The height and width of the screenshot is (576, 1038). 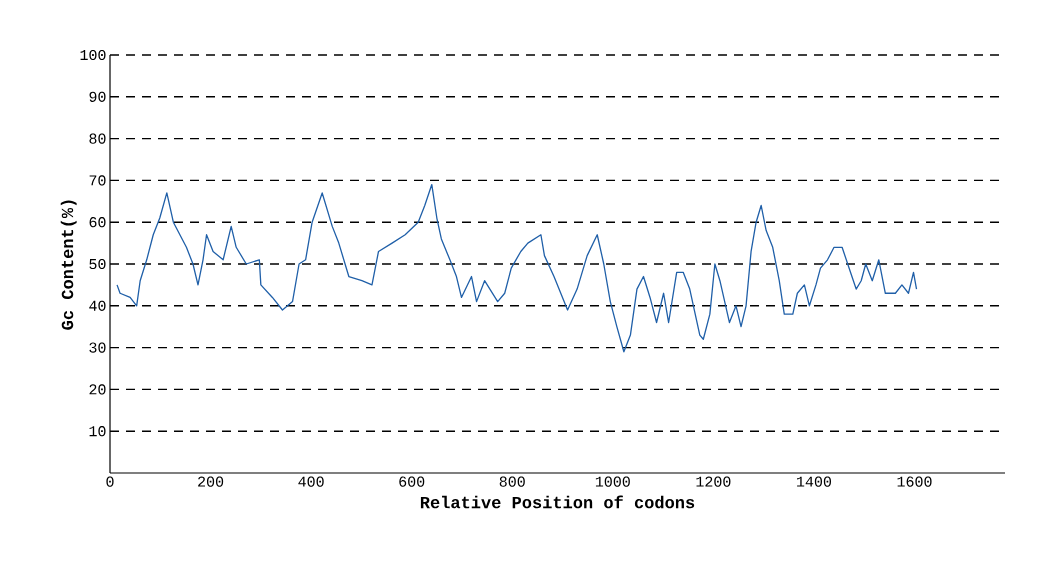 I want to click on y-tick-label: 50, so click(x=97, y=264).